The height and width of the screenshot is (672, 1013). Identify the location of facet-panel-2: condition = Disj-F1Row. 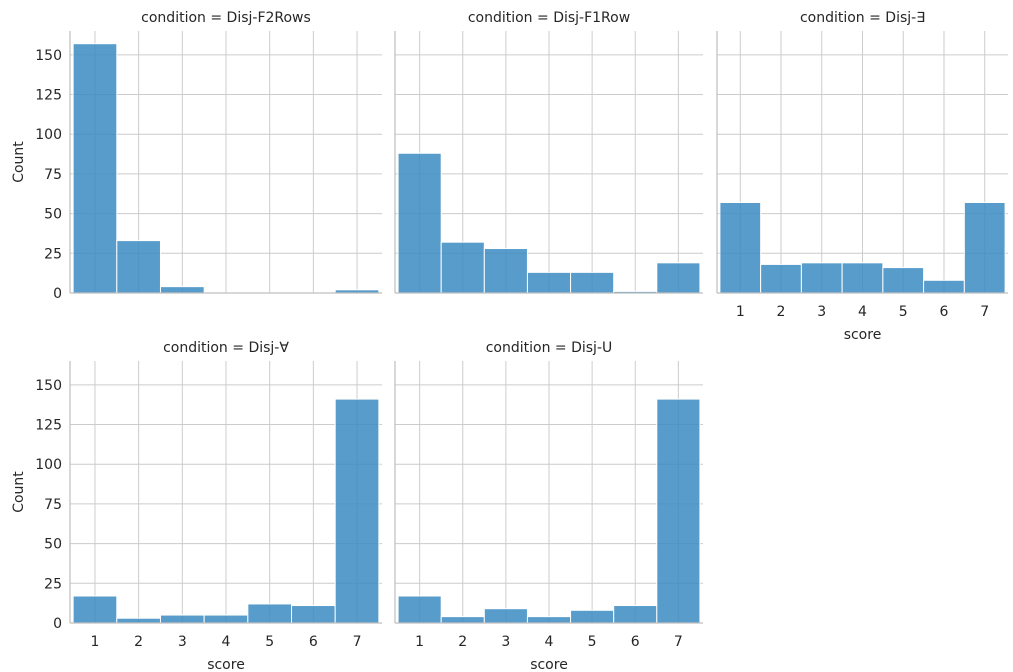
(548, 152).